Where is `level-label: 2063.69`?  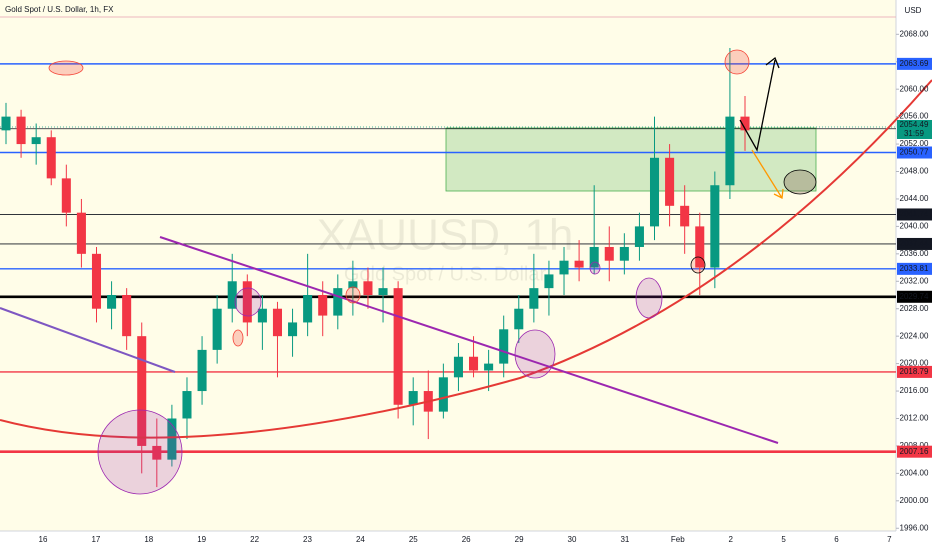
level-label: 2063.69 is located at coordinates (914, 63).